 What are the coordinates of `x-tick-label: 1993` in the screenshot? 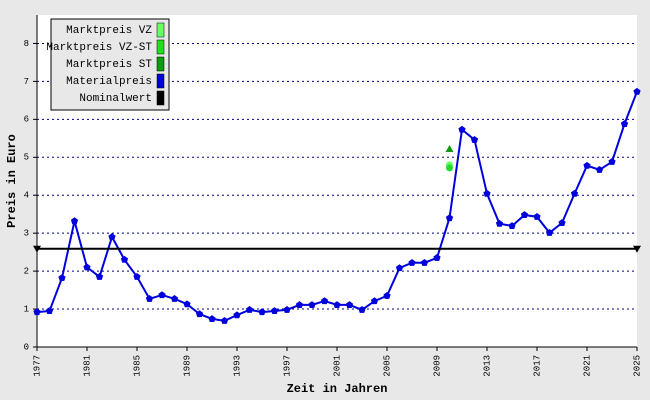 It's located at (237, 366).